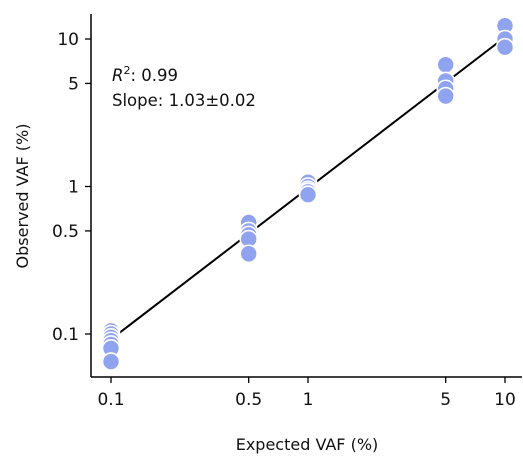 The height and width of the screenshot is (457, 523). I want to click on y-tick-label: 1, so click(73, 188).